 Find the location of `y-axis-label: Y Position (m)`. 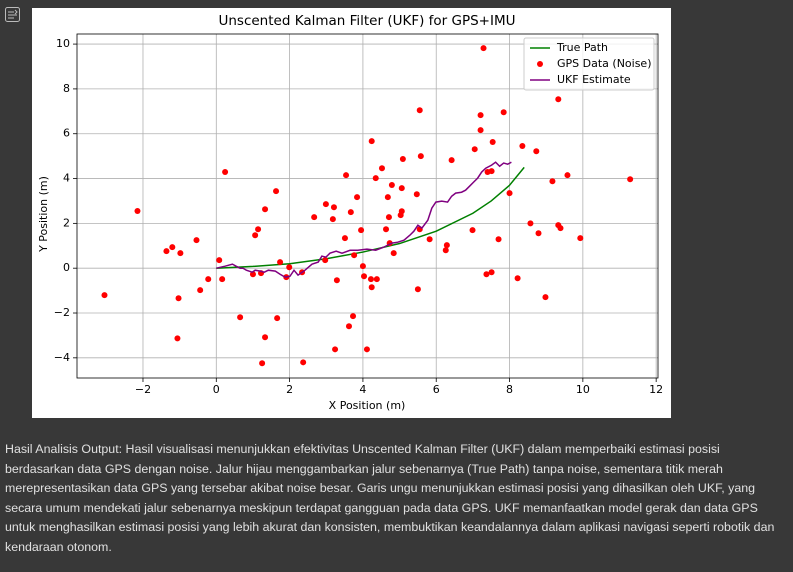

y-axis-label: Y Position (m) is located at coordinates (43, 214).